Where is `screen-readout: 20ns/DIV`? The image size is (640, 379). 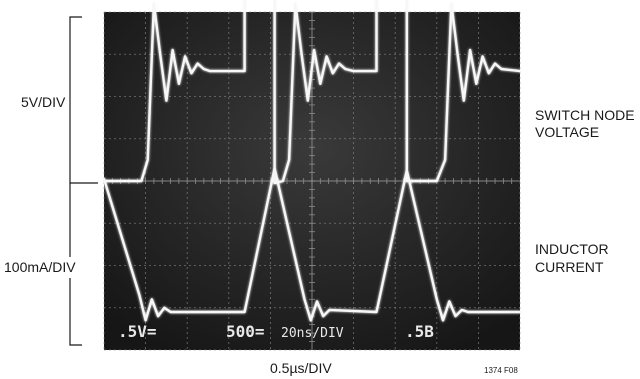
screen-readout: 20ns/DIV is located at coordinates (312, 333).